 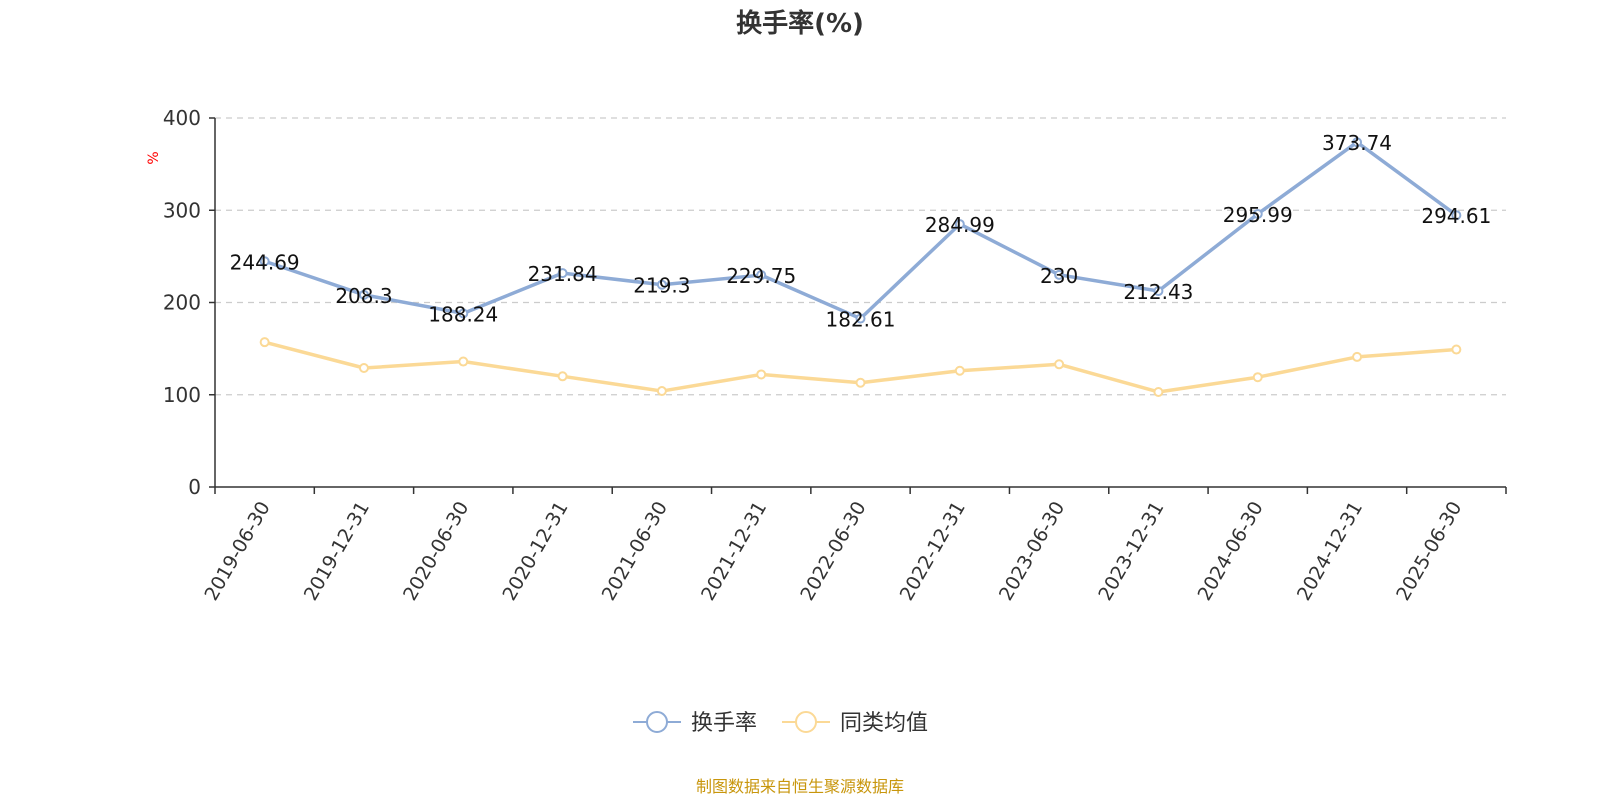 I want to click on data-source-note: 制图数据来自恒生聚源数据库, so click(x=800, y=786).